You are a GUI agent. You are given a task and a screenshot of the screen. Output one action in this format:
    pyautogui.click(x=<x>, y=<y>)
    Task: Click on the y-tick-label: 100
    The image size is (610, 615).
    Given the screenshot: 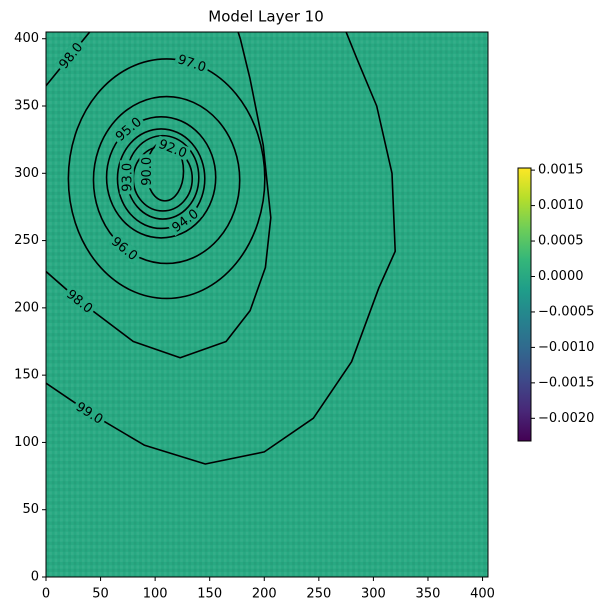 What is the action you would take?
    pyautogui.click(x=26, y=442)
    